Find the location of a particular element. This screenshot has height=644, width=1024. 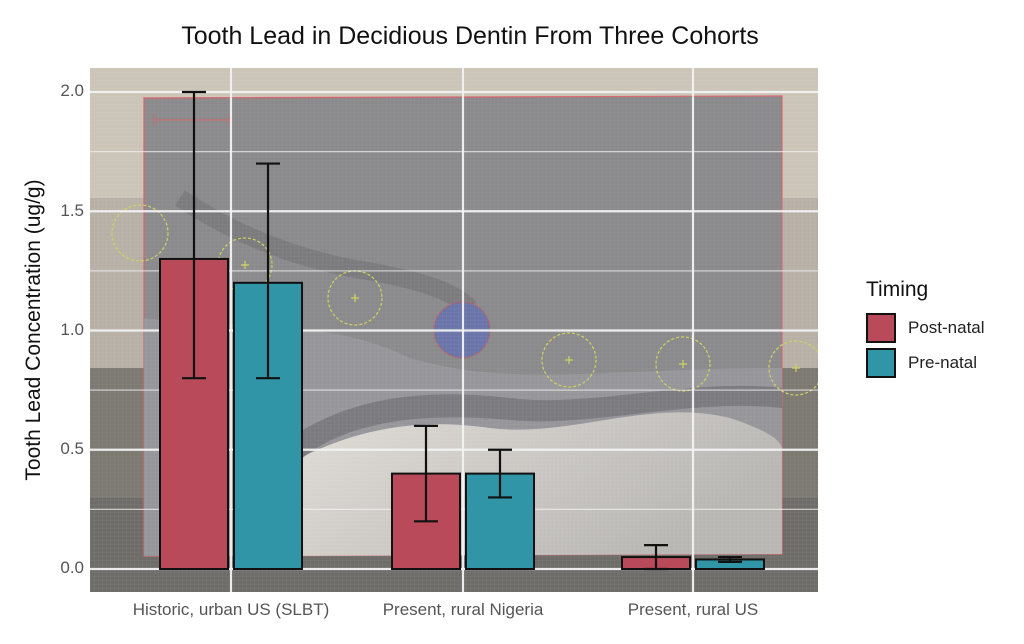

legend-item-post-natal: Post-natal is located at coordinates (925, 327).